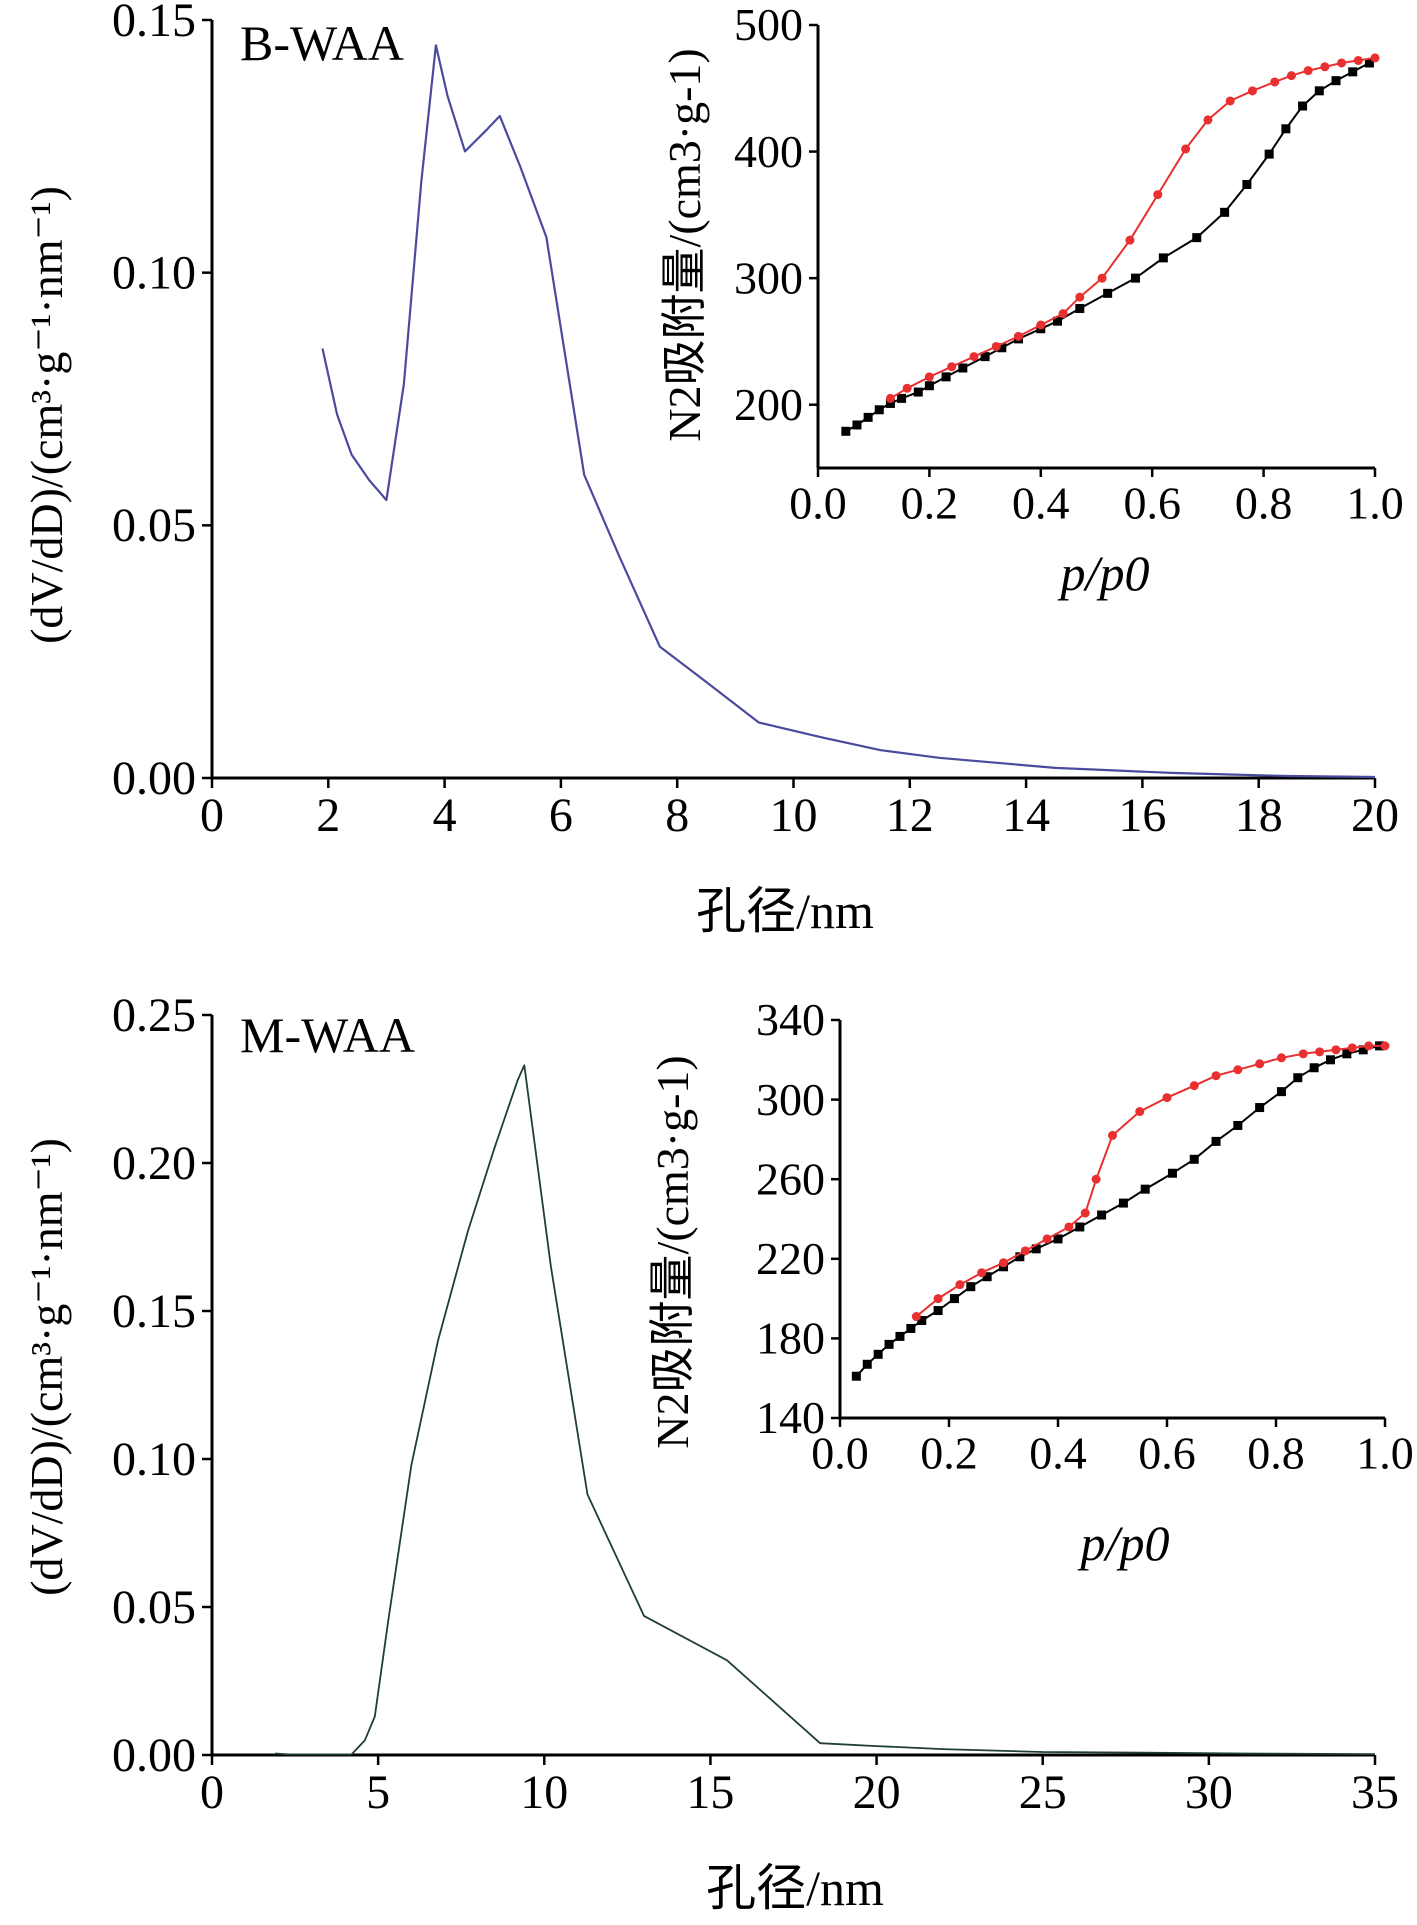 This screenshot has height=1925, width=1417. I want to click on top-main-y-tick-label: 0.10, so click(154, 273).